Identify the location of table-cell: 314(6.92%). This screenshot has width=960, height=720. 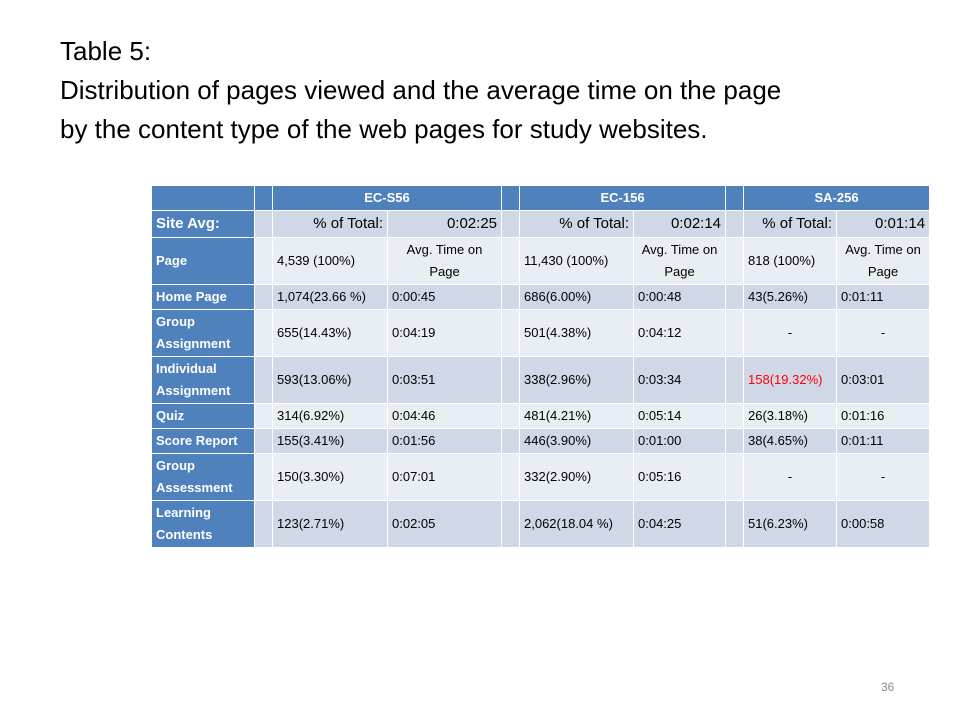
(330, 416).